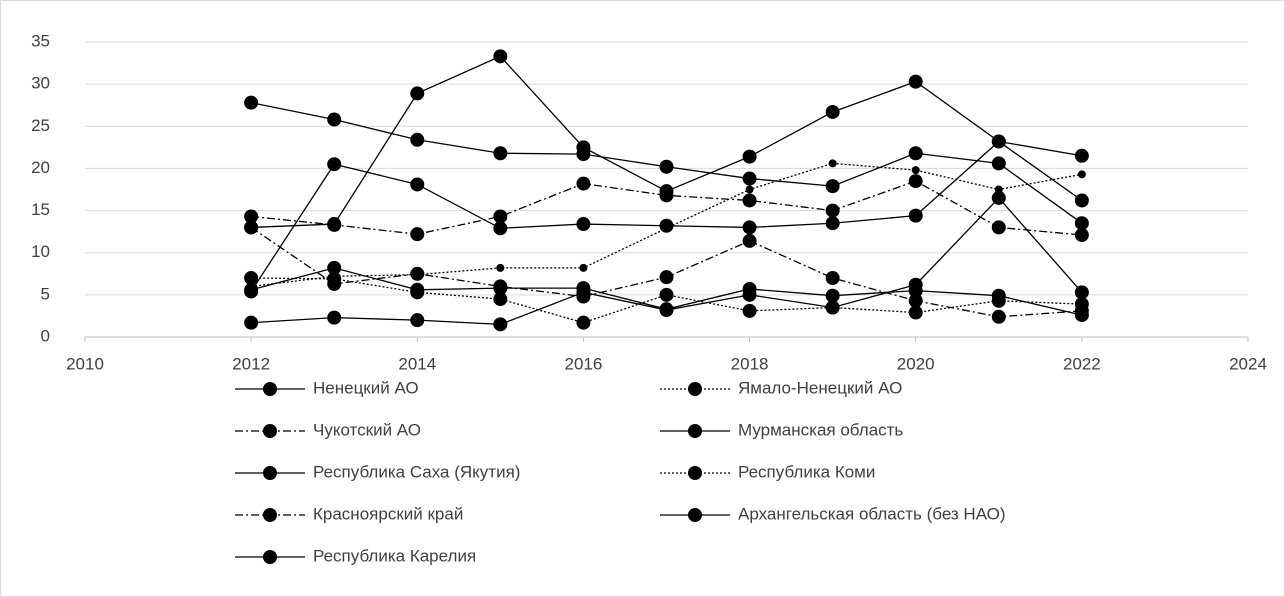 The width and height of the screenshot is (1285, 597). Describe the element at coordinates (394, 555) in the screenshot. I see `legend-label: Республика Карелия` at that location.